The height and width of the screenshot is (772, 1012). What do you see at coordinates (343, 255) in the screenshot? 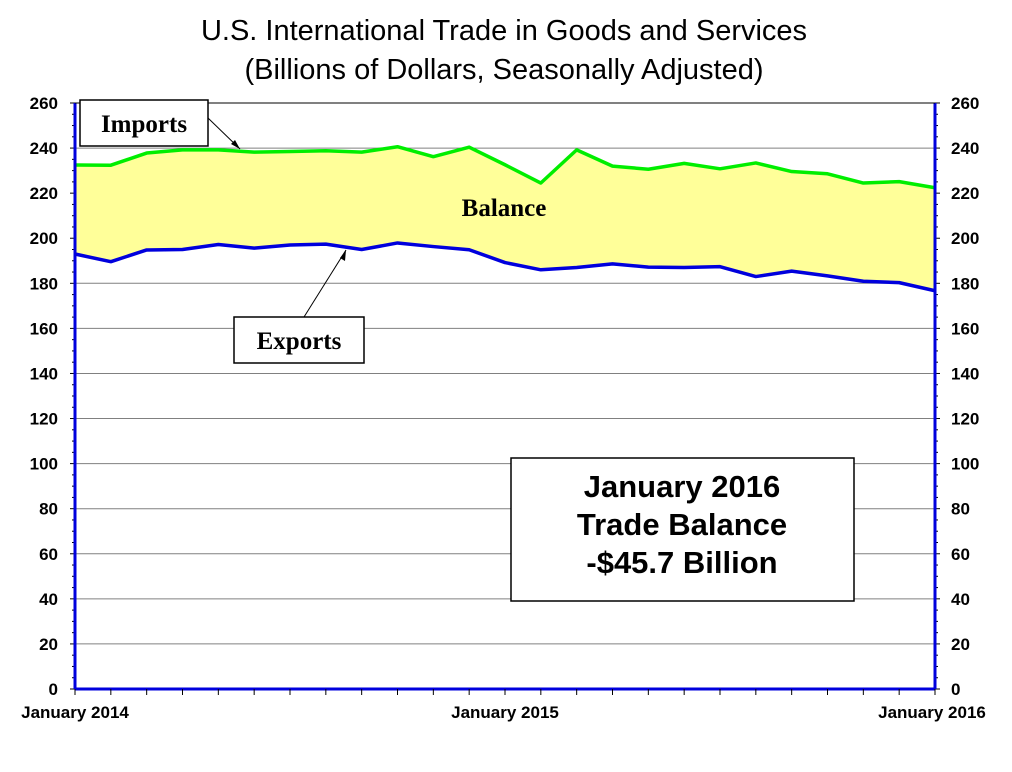
I see `exports-callout-arrowhead` at bounding box center [343, 255].